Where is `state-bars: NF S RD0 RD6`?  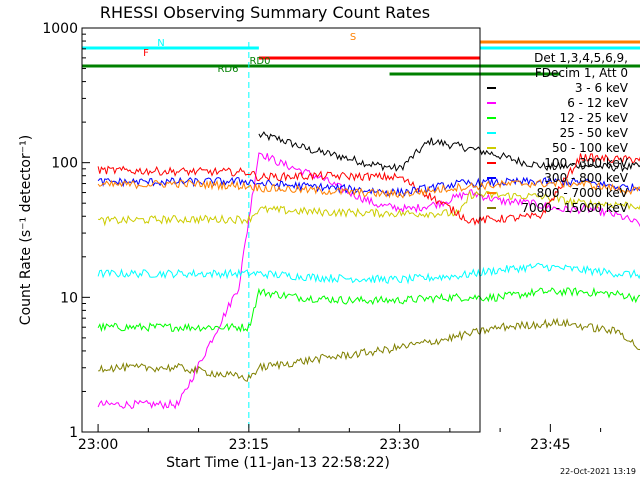
state-bars: NF S RD0 RD6 is located at coordinates (361, 54).